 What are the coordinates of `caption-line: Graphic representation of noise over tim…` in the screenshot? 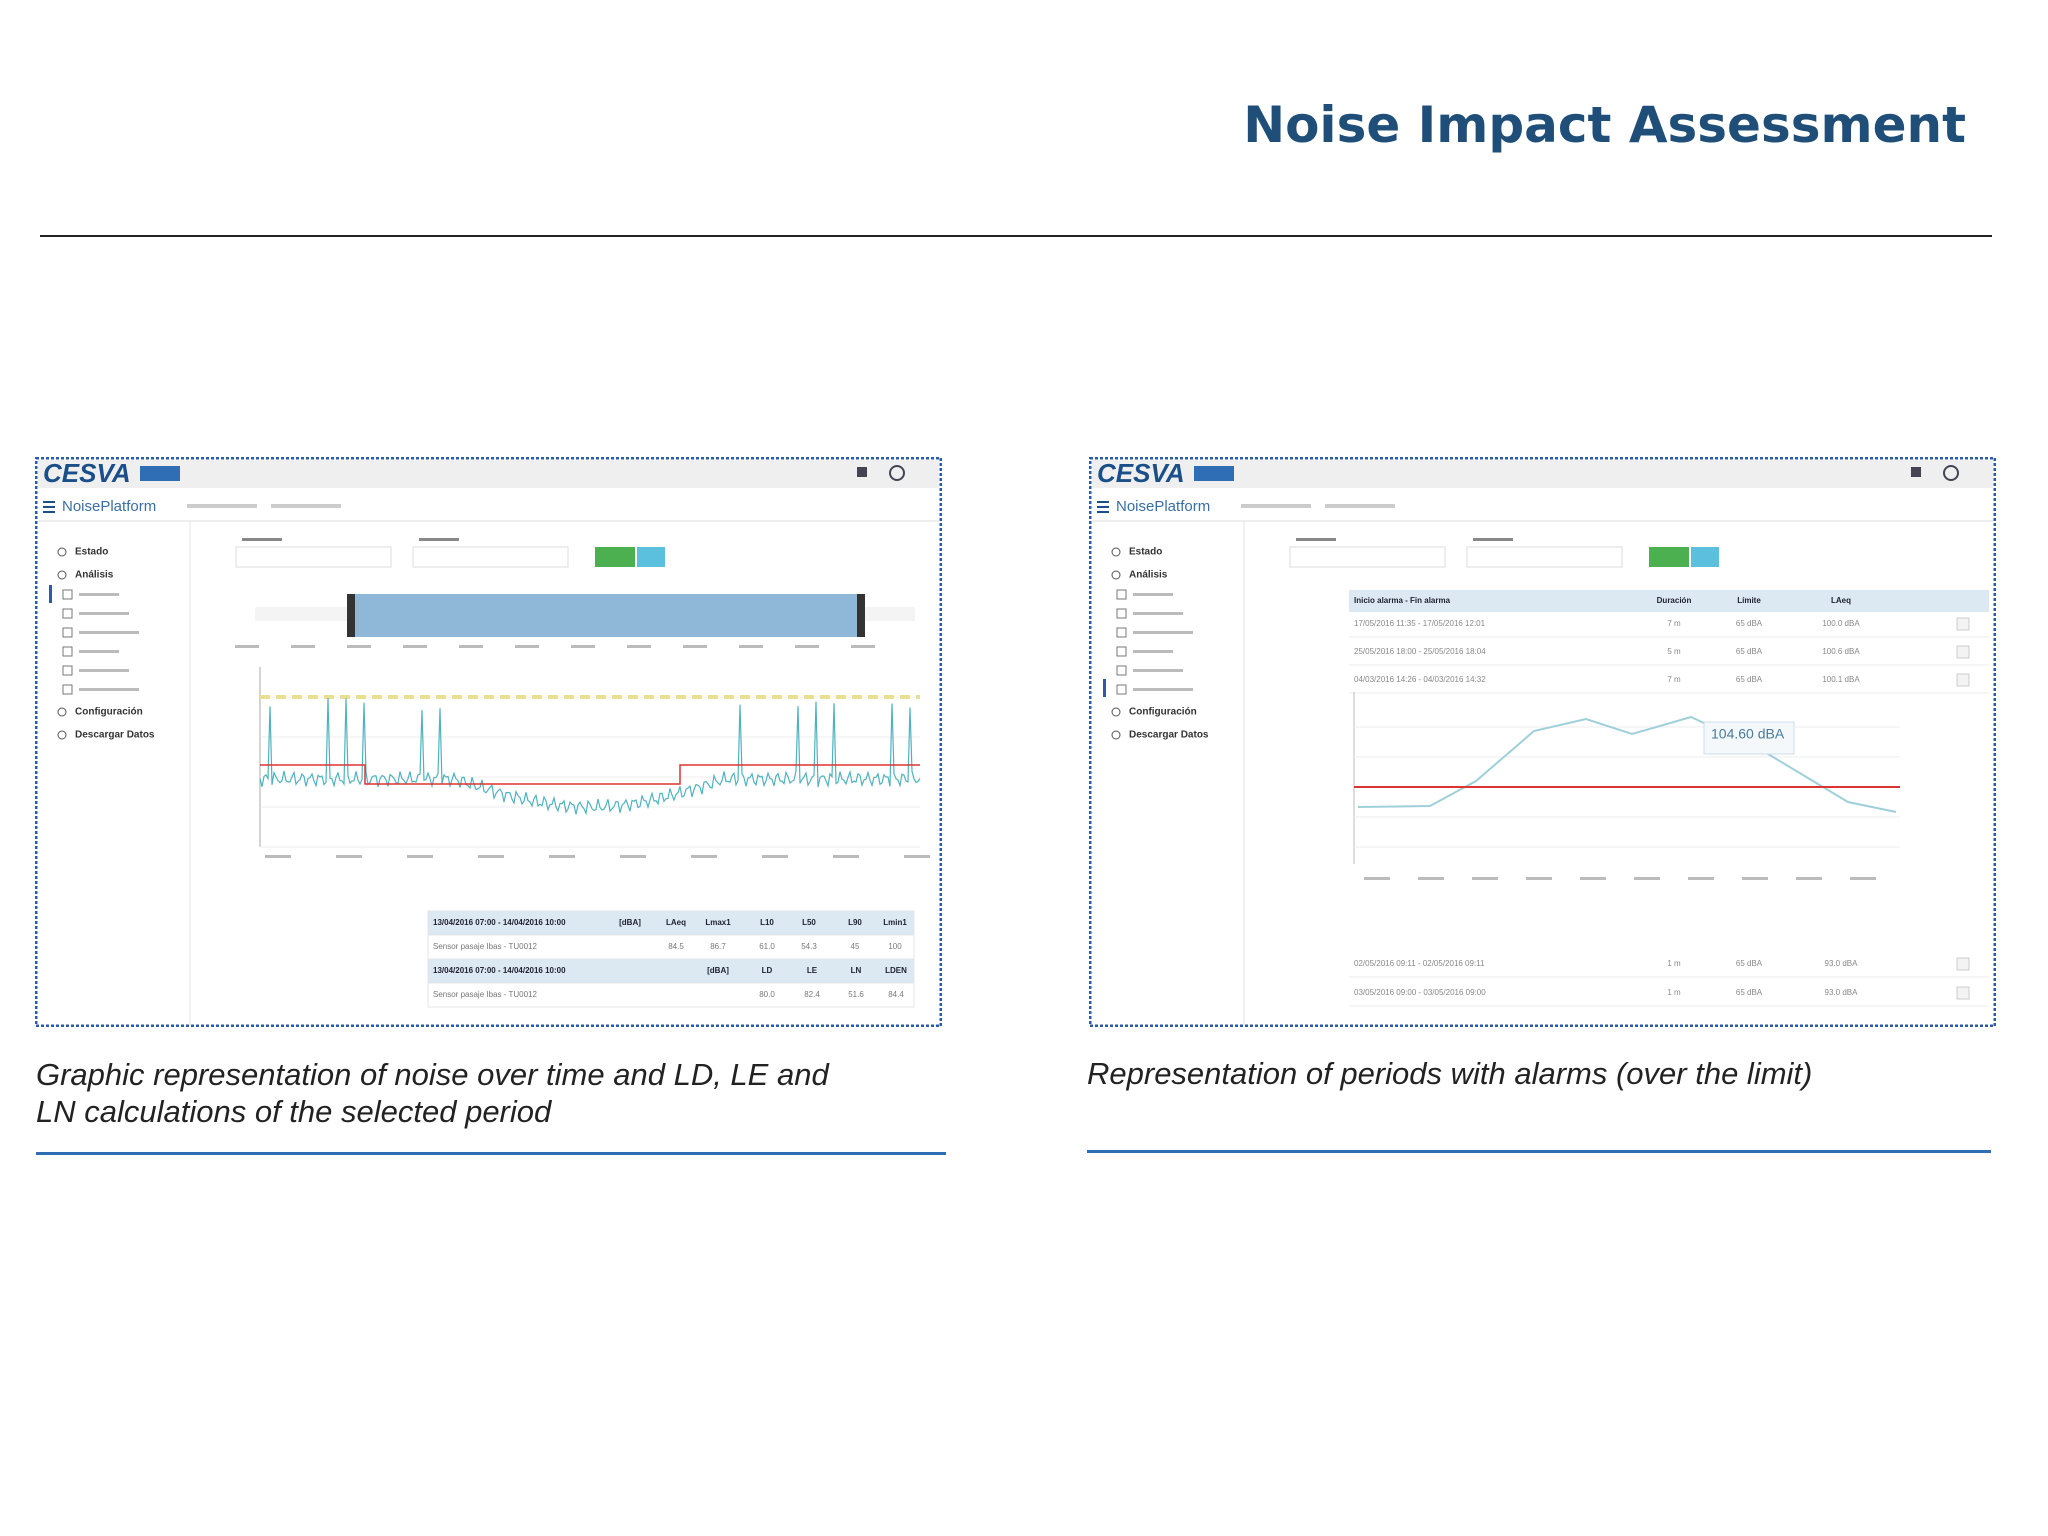 It's located at (432, 1074).